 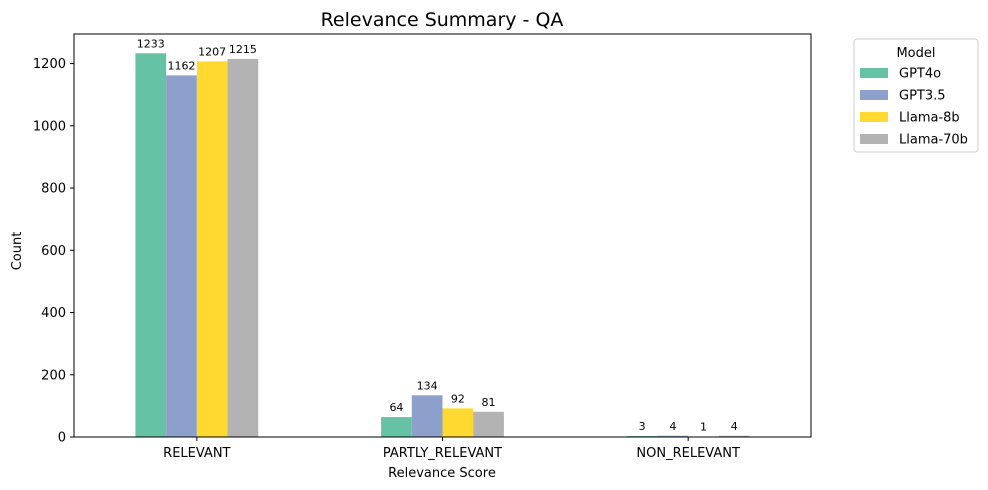 What do you see at coordinates (49, 126) in the screenshot?
I see `y-tick-label: 1000` at bounding box center [49, 126].